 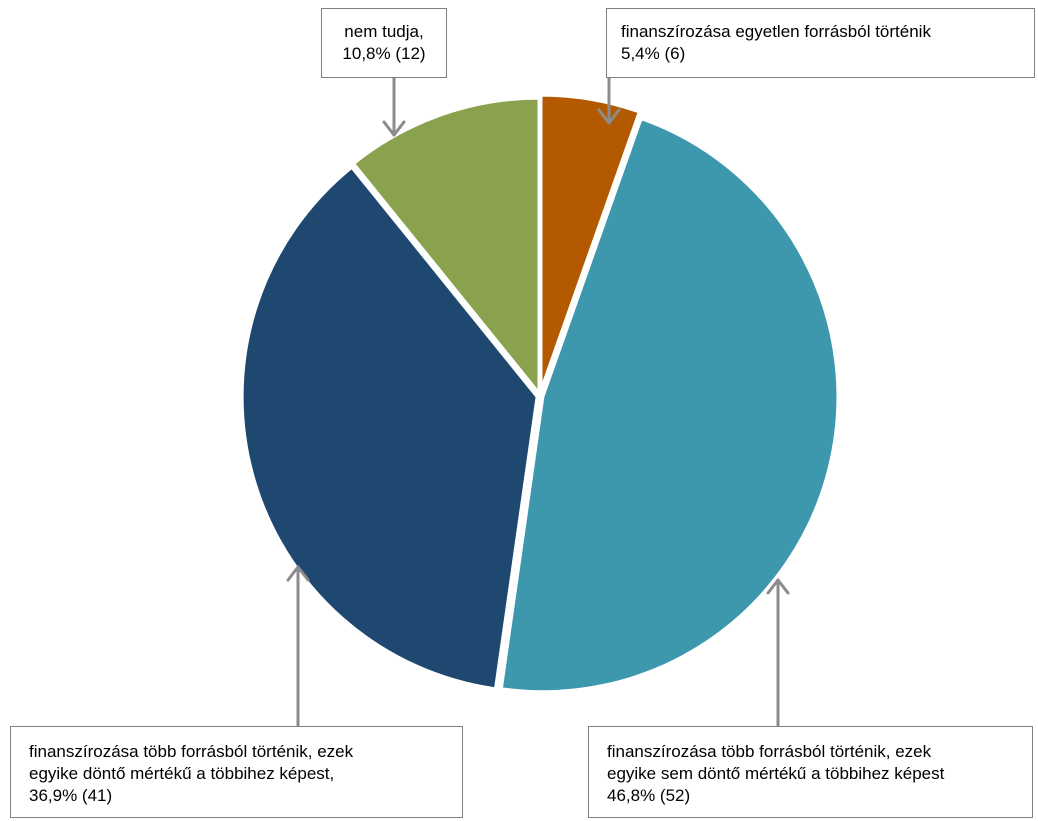 I want to click on arrowhead-nem-tudja, so click(x=394, y=128).